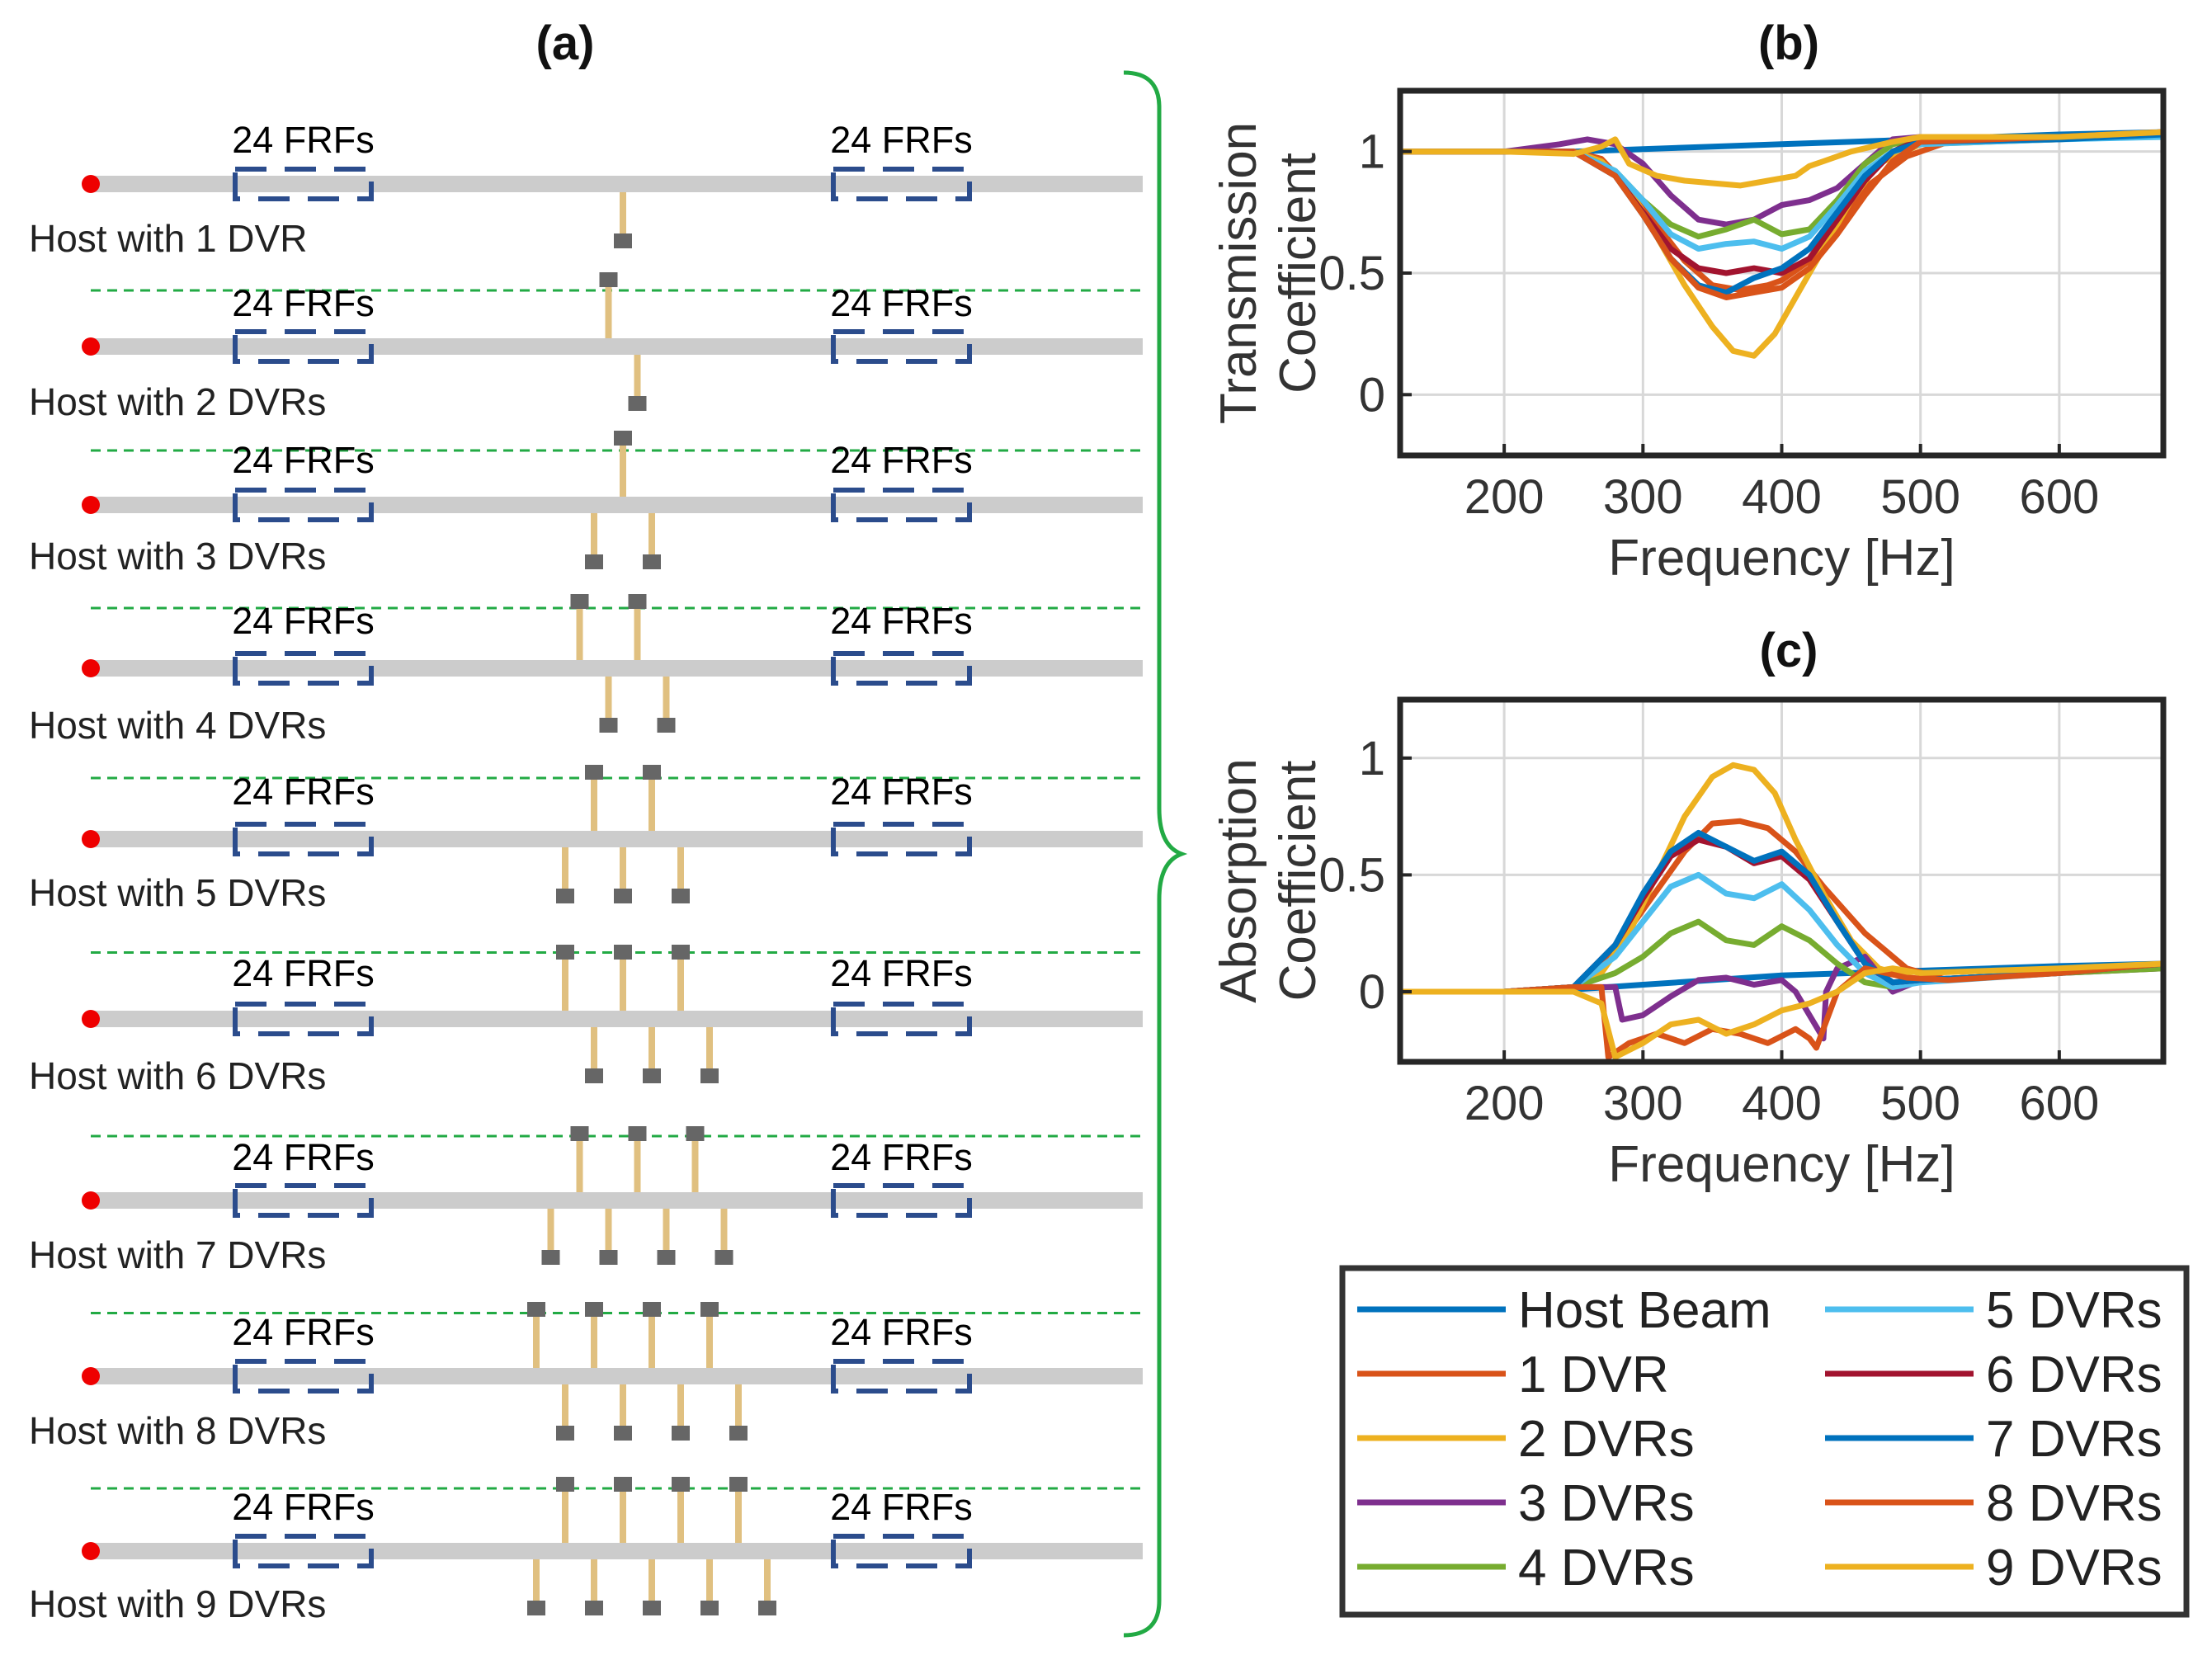 The width and height of the screenshot is (2212, 1660). What do you see at coordinates (177, 1604) in the screenshot?
I see `row-label: Host with 9 DVRs` at bounding box center [177, 1604].